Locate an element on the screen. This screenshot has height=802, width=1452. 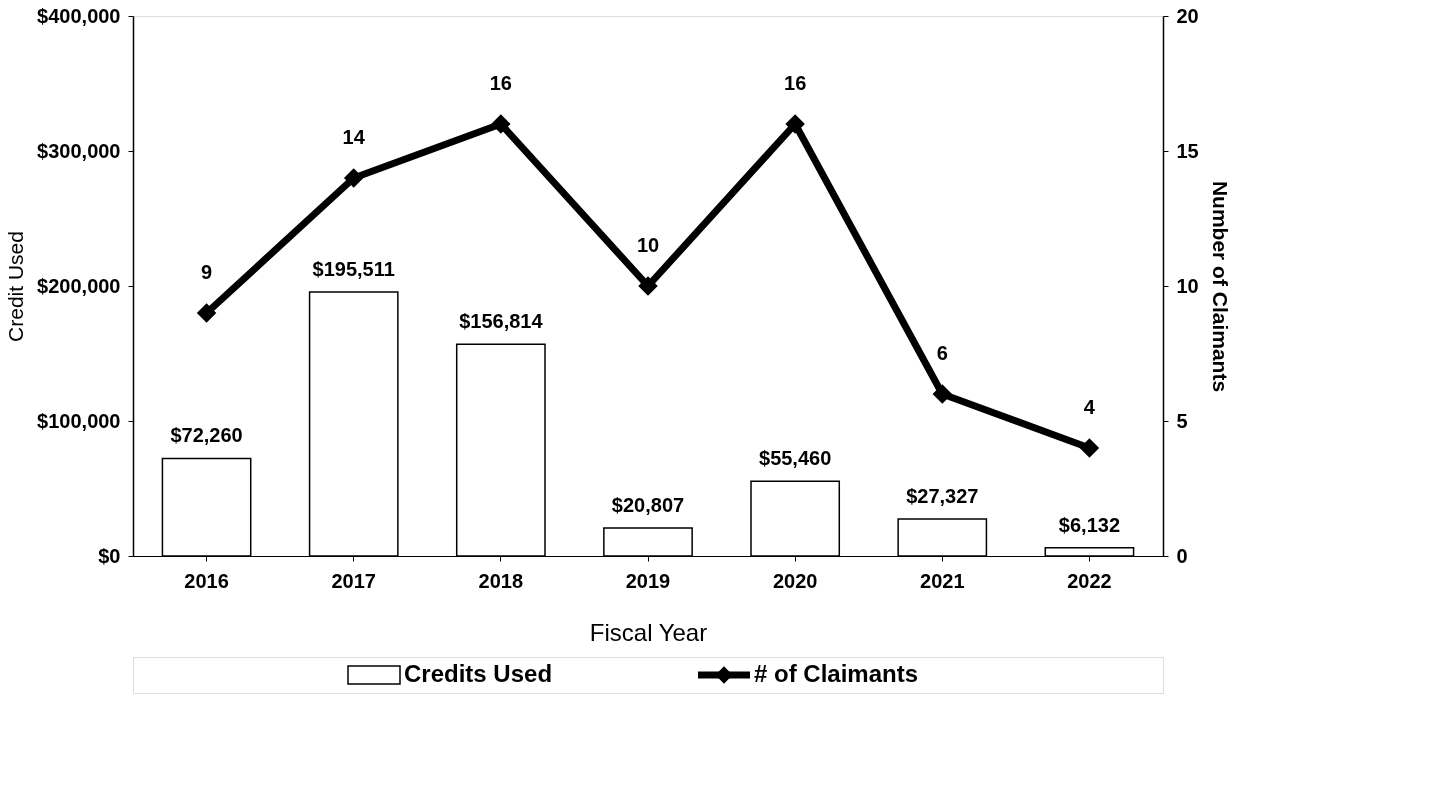
x-tick-label: 2016 is located at coordinates (206, 580).